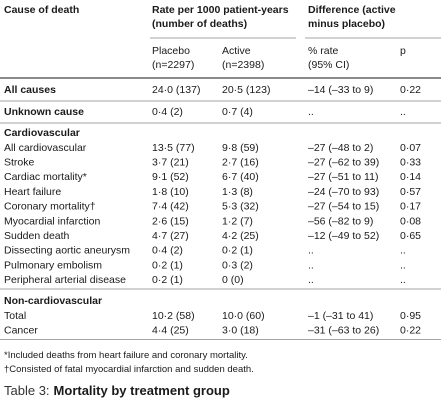 The image size is (441, 406). I want to click on cell: –27 (–62 to 39), so click(343, 162).